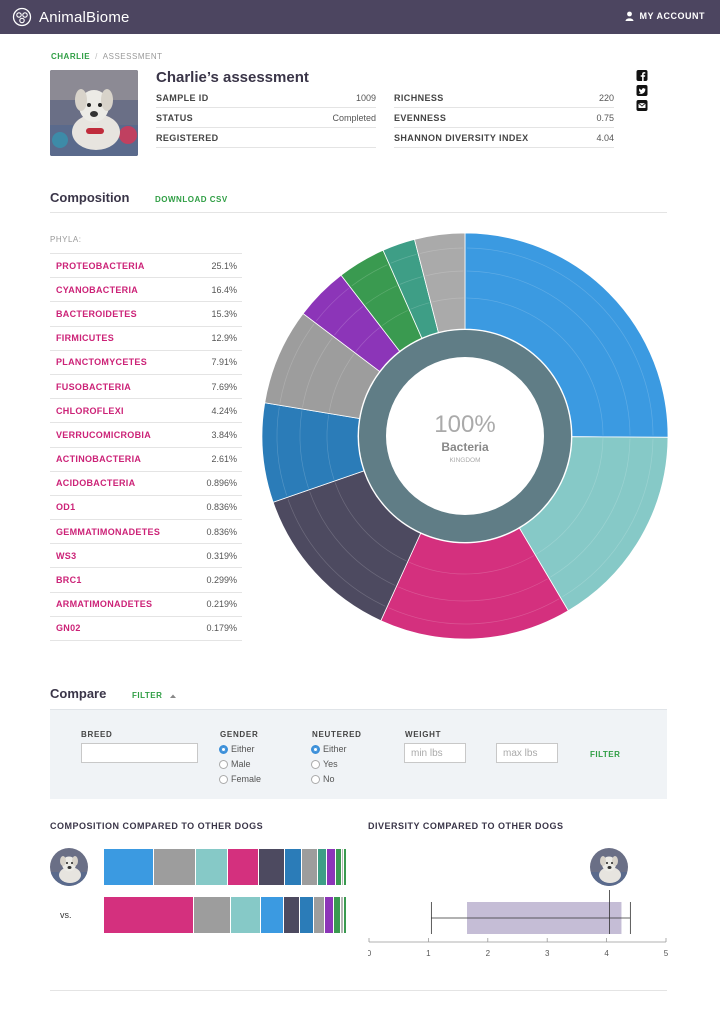 This screenshot has height=1015, width=720. I want to click on phyla-row: FUSOBACTERIA 7.69%, so click(146, 387).